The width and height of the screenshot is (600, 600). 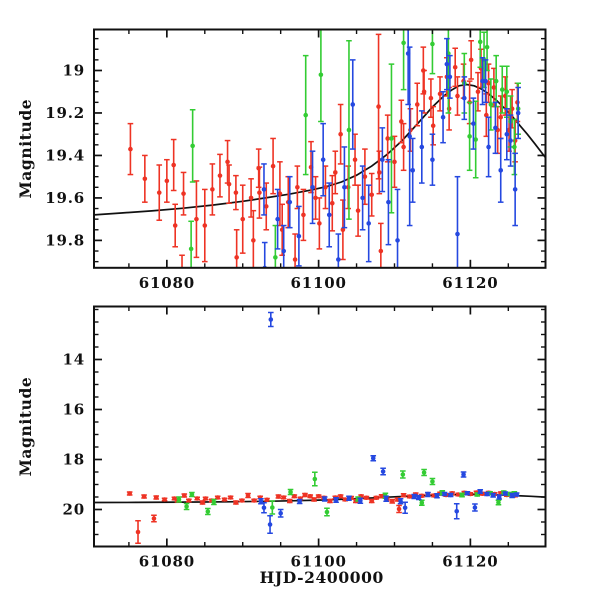 What do you see at coordinates (74, 360) in the screenshot?
I see `y-tick-label: 14` at bounding box center [74, 360].